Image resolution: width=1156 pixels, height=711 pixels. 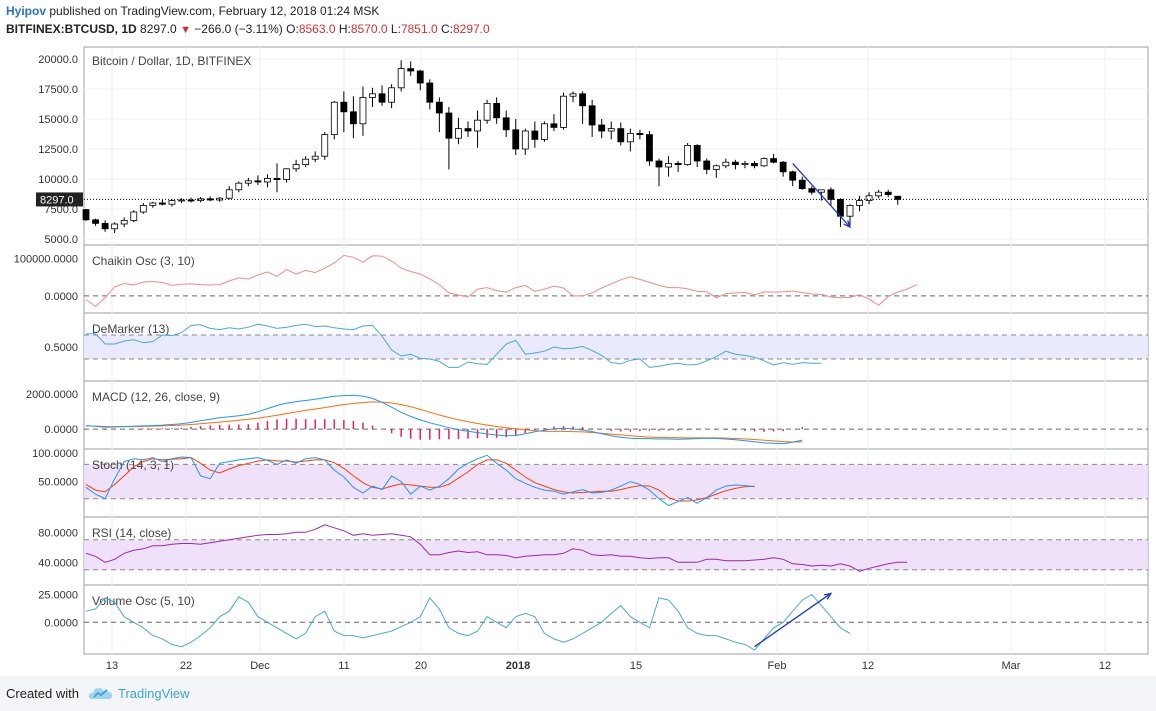 I want to click on last-price-badge, so click(x=59, y=199).